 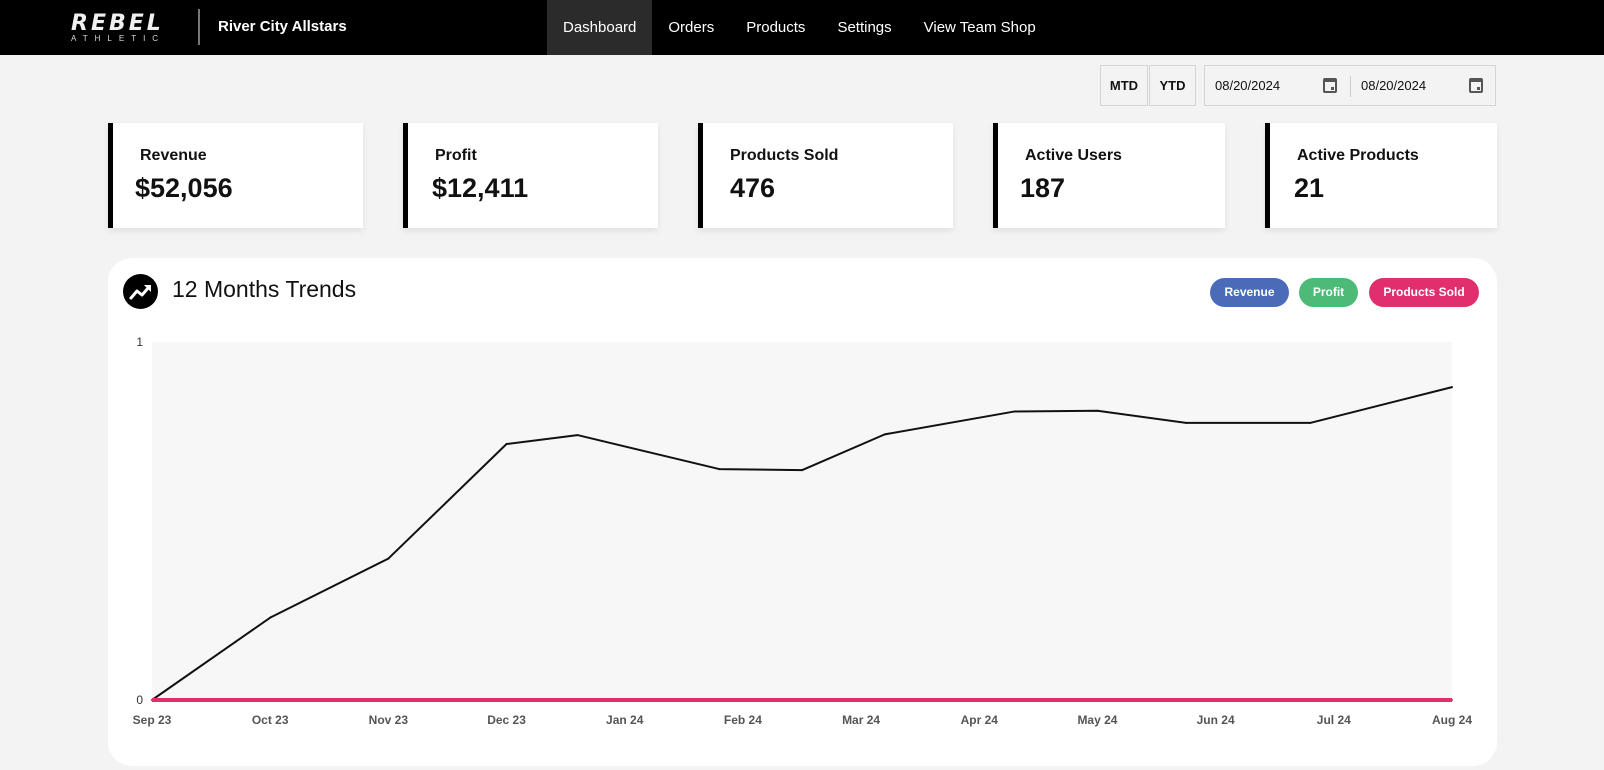 I want to click on stat-label: Active Users, so click(x=1073, y=155).